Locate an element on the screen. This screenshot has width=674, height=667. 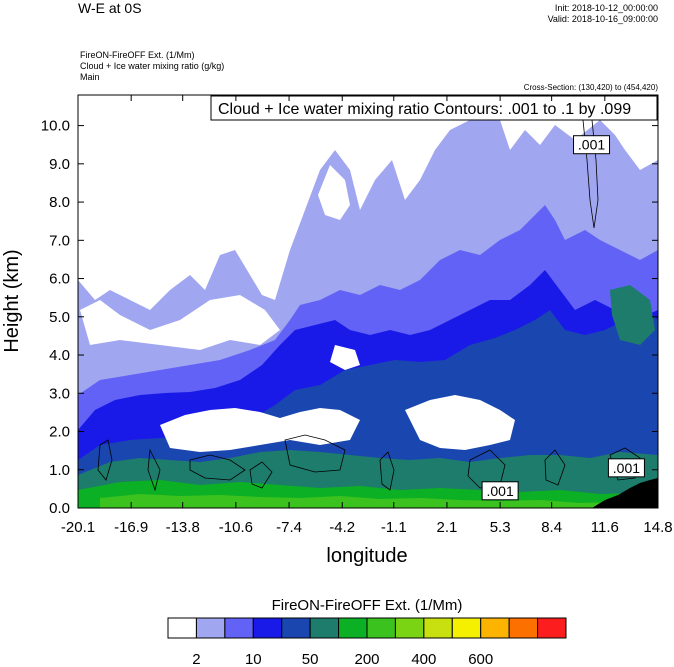
valid-time: Valid: 2018-10-16_09:00:00 is located at coordinates (602, 19).